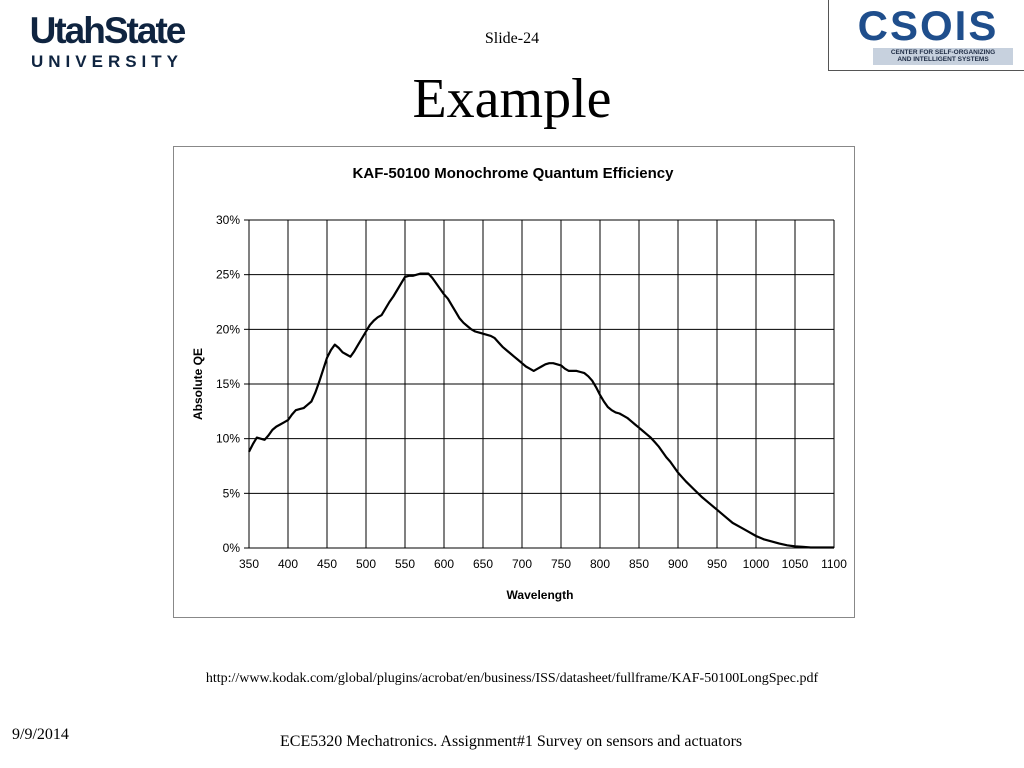  I want to click on csois-logo-subtitle-line1: CENTER FOR SELF-ORGANIZING, so click(943, 52).